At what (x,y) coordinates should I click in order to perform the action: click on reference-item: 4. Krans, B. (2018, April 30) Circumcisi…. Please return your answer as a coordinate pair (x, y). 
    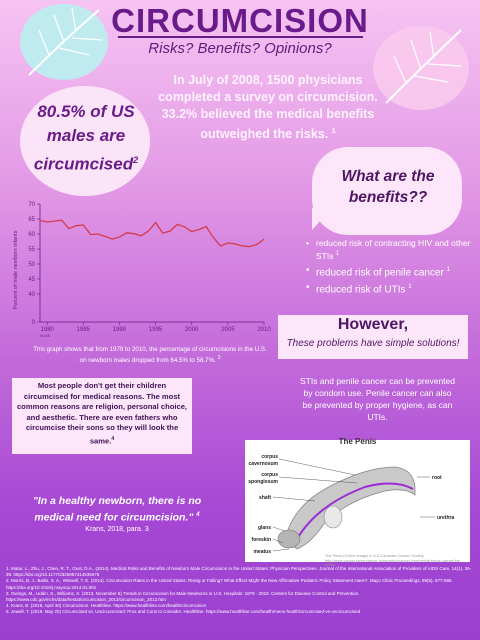
    Looking at the image, I should click on (106, 606).